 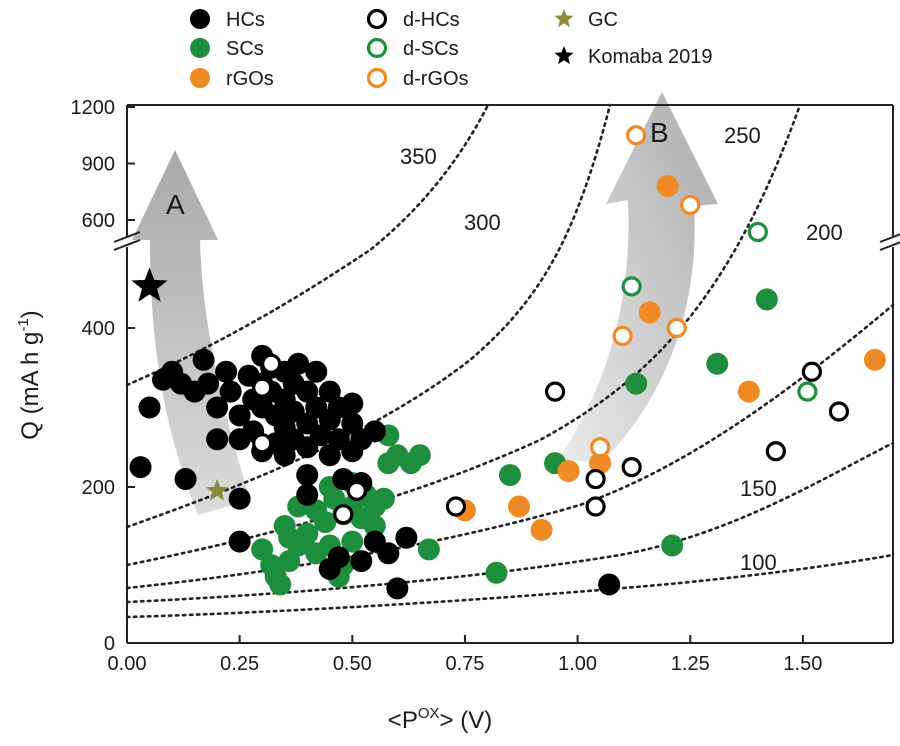 I want to click on legend-item-rgos: rGOs, so click(x=232, y=79).